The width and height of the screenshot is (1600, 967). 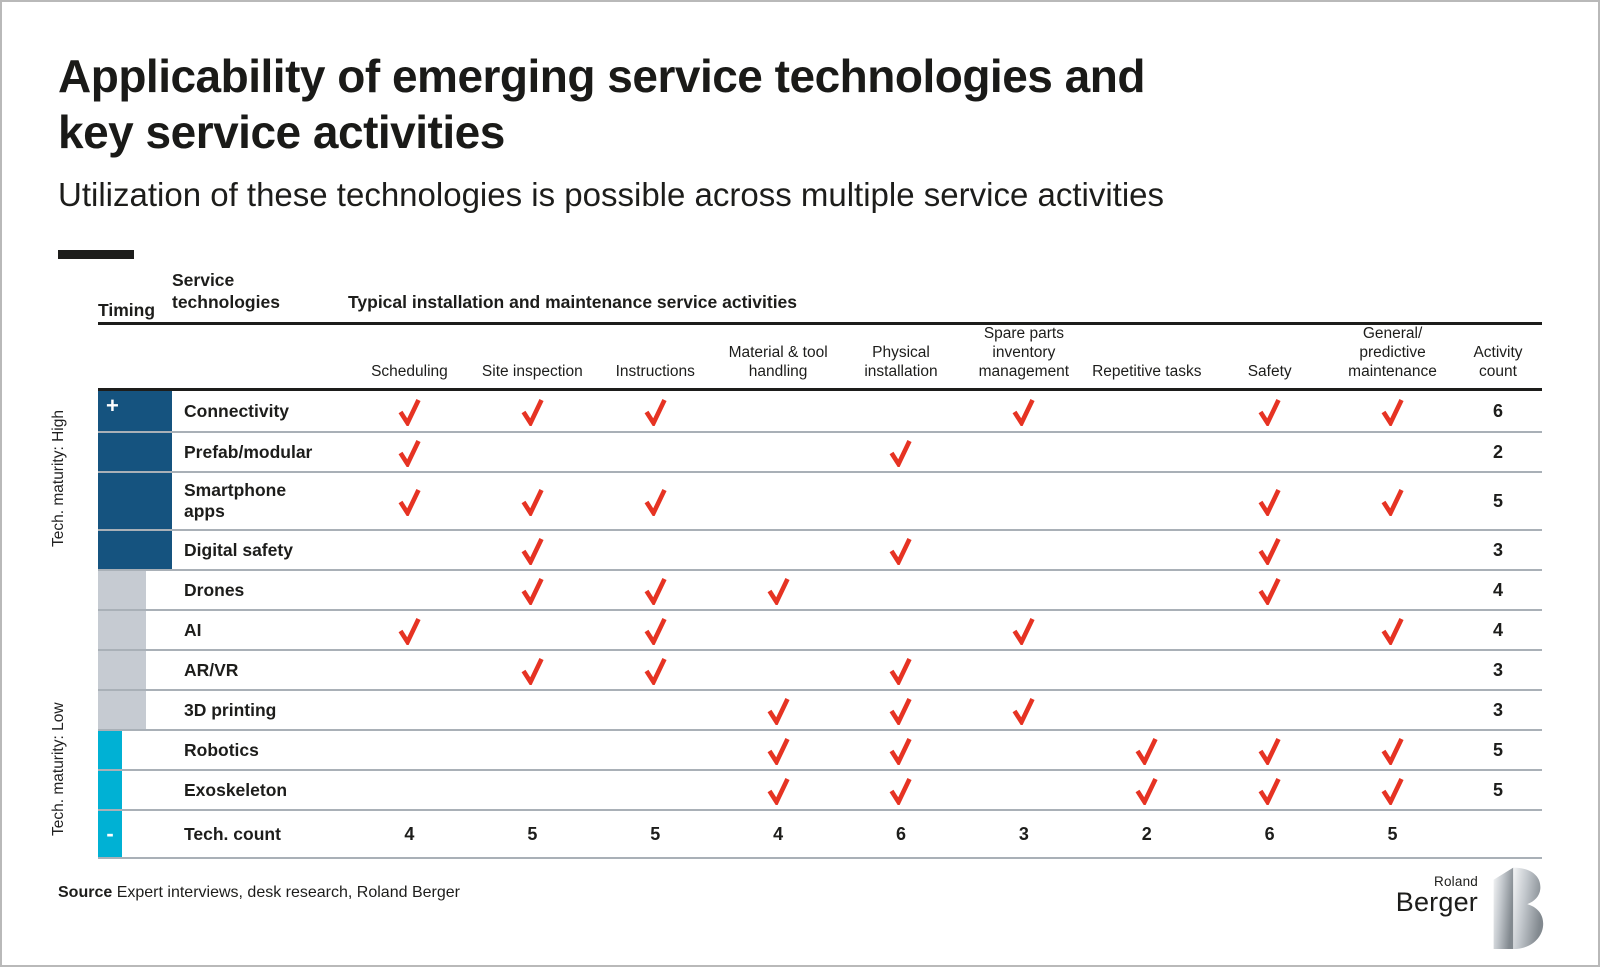 What do you see at coordinates (1436, 902) in the screenshot?
I see `logo-berger-text: Berger` at bounding box center [1436, 902].